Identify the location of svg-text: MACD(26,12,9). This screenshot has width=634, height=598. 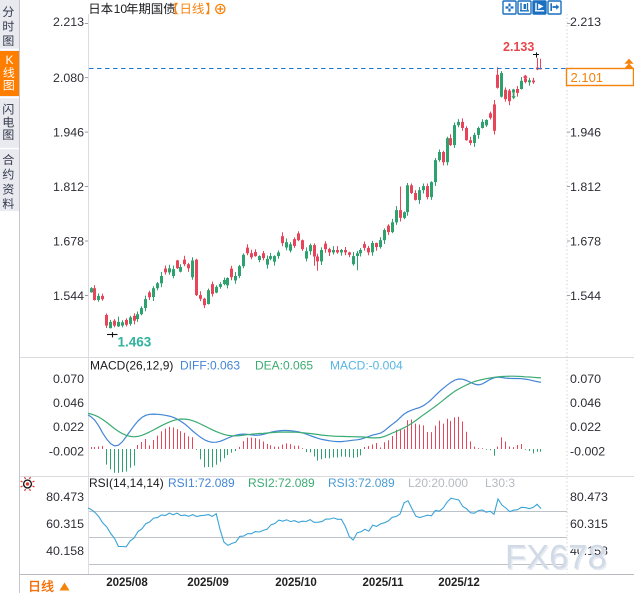
(131, 366).